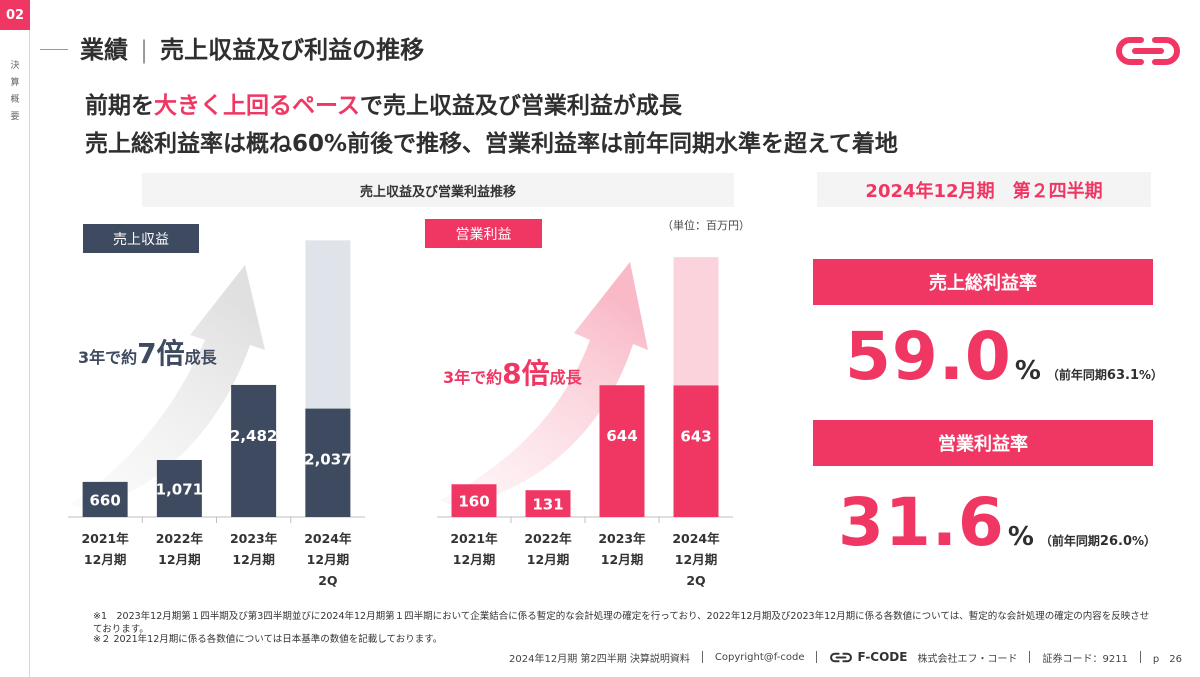 This screenshot has width=1200, height=677. I want to click on footer-company: 株式会社エフ・コード, so click(967, 659).